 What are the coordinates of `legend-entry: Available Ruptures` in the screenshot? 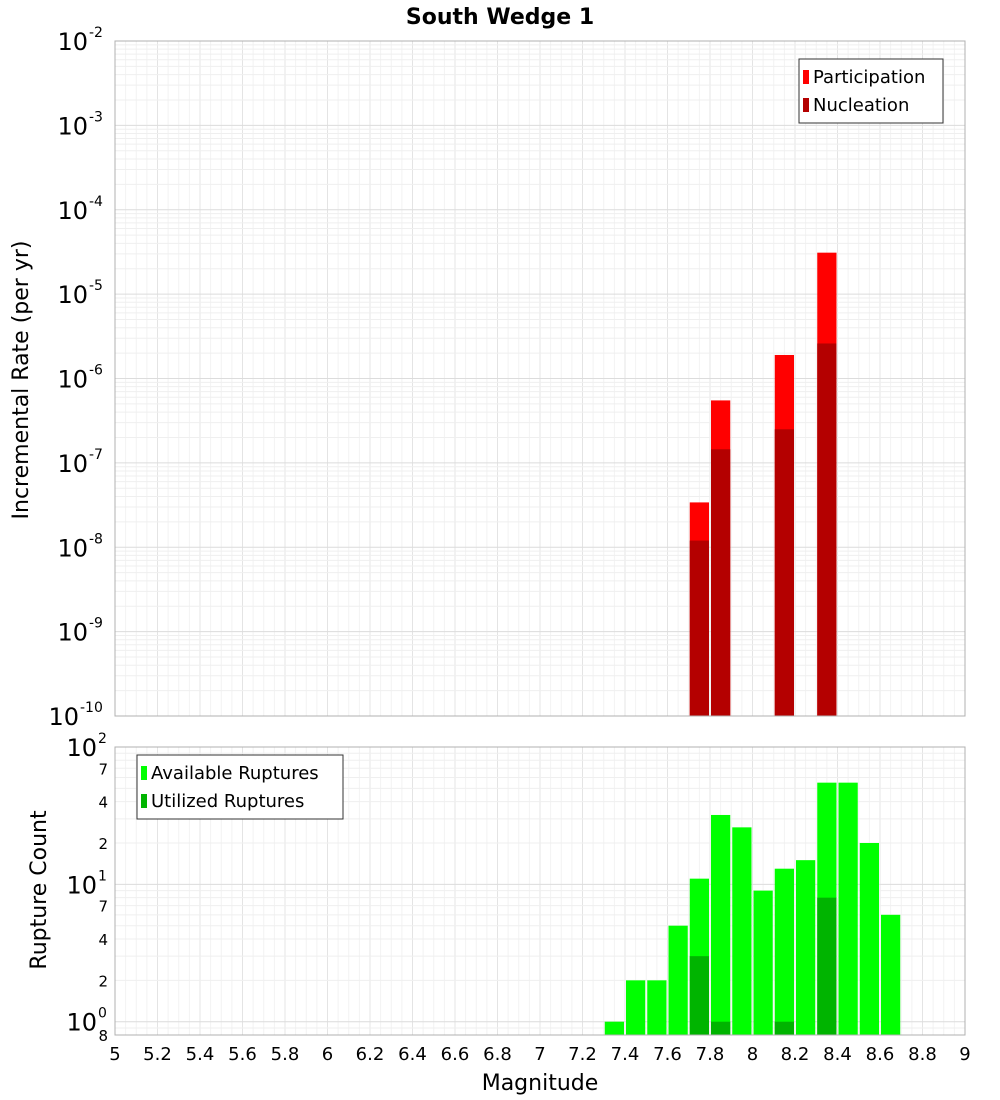 It's located at (235, 773).